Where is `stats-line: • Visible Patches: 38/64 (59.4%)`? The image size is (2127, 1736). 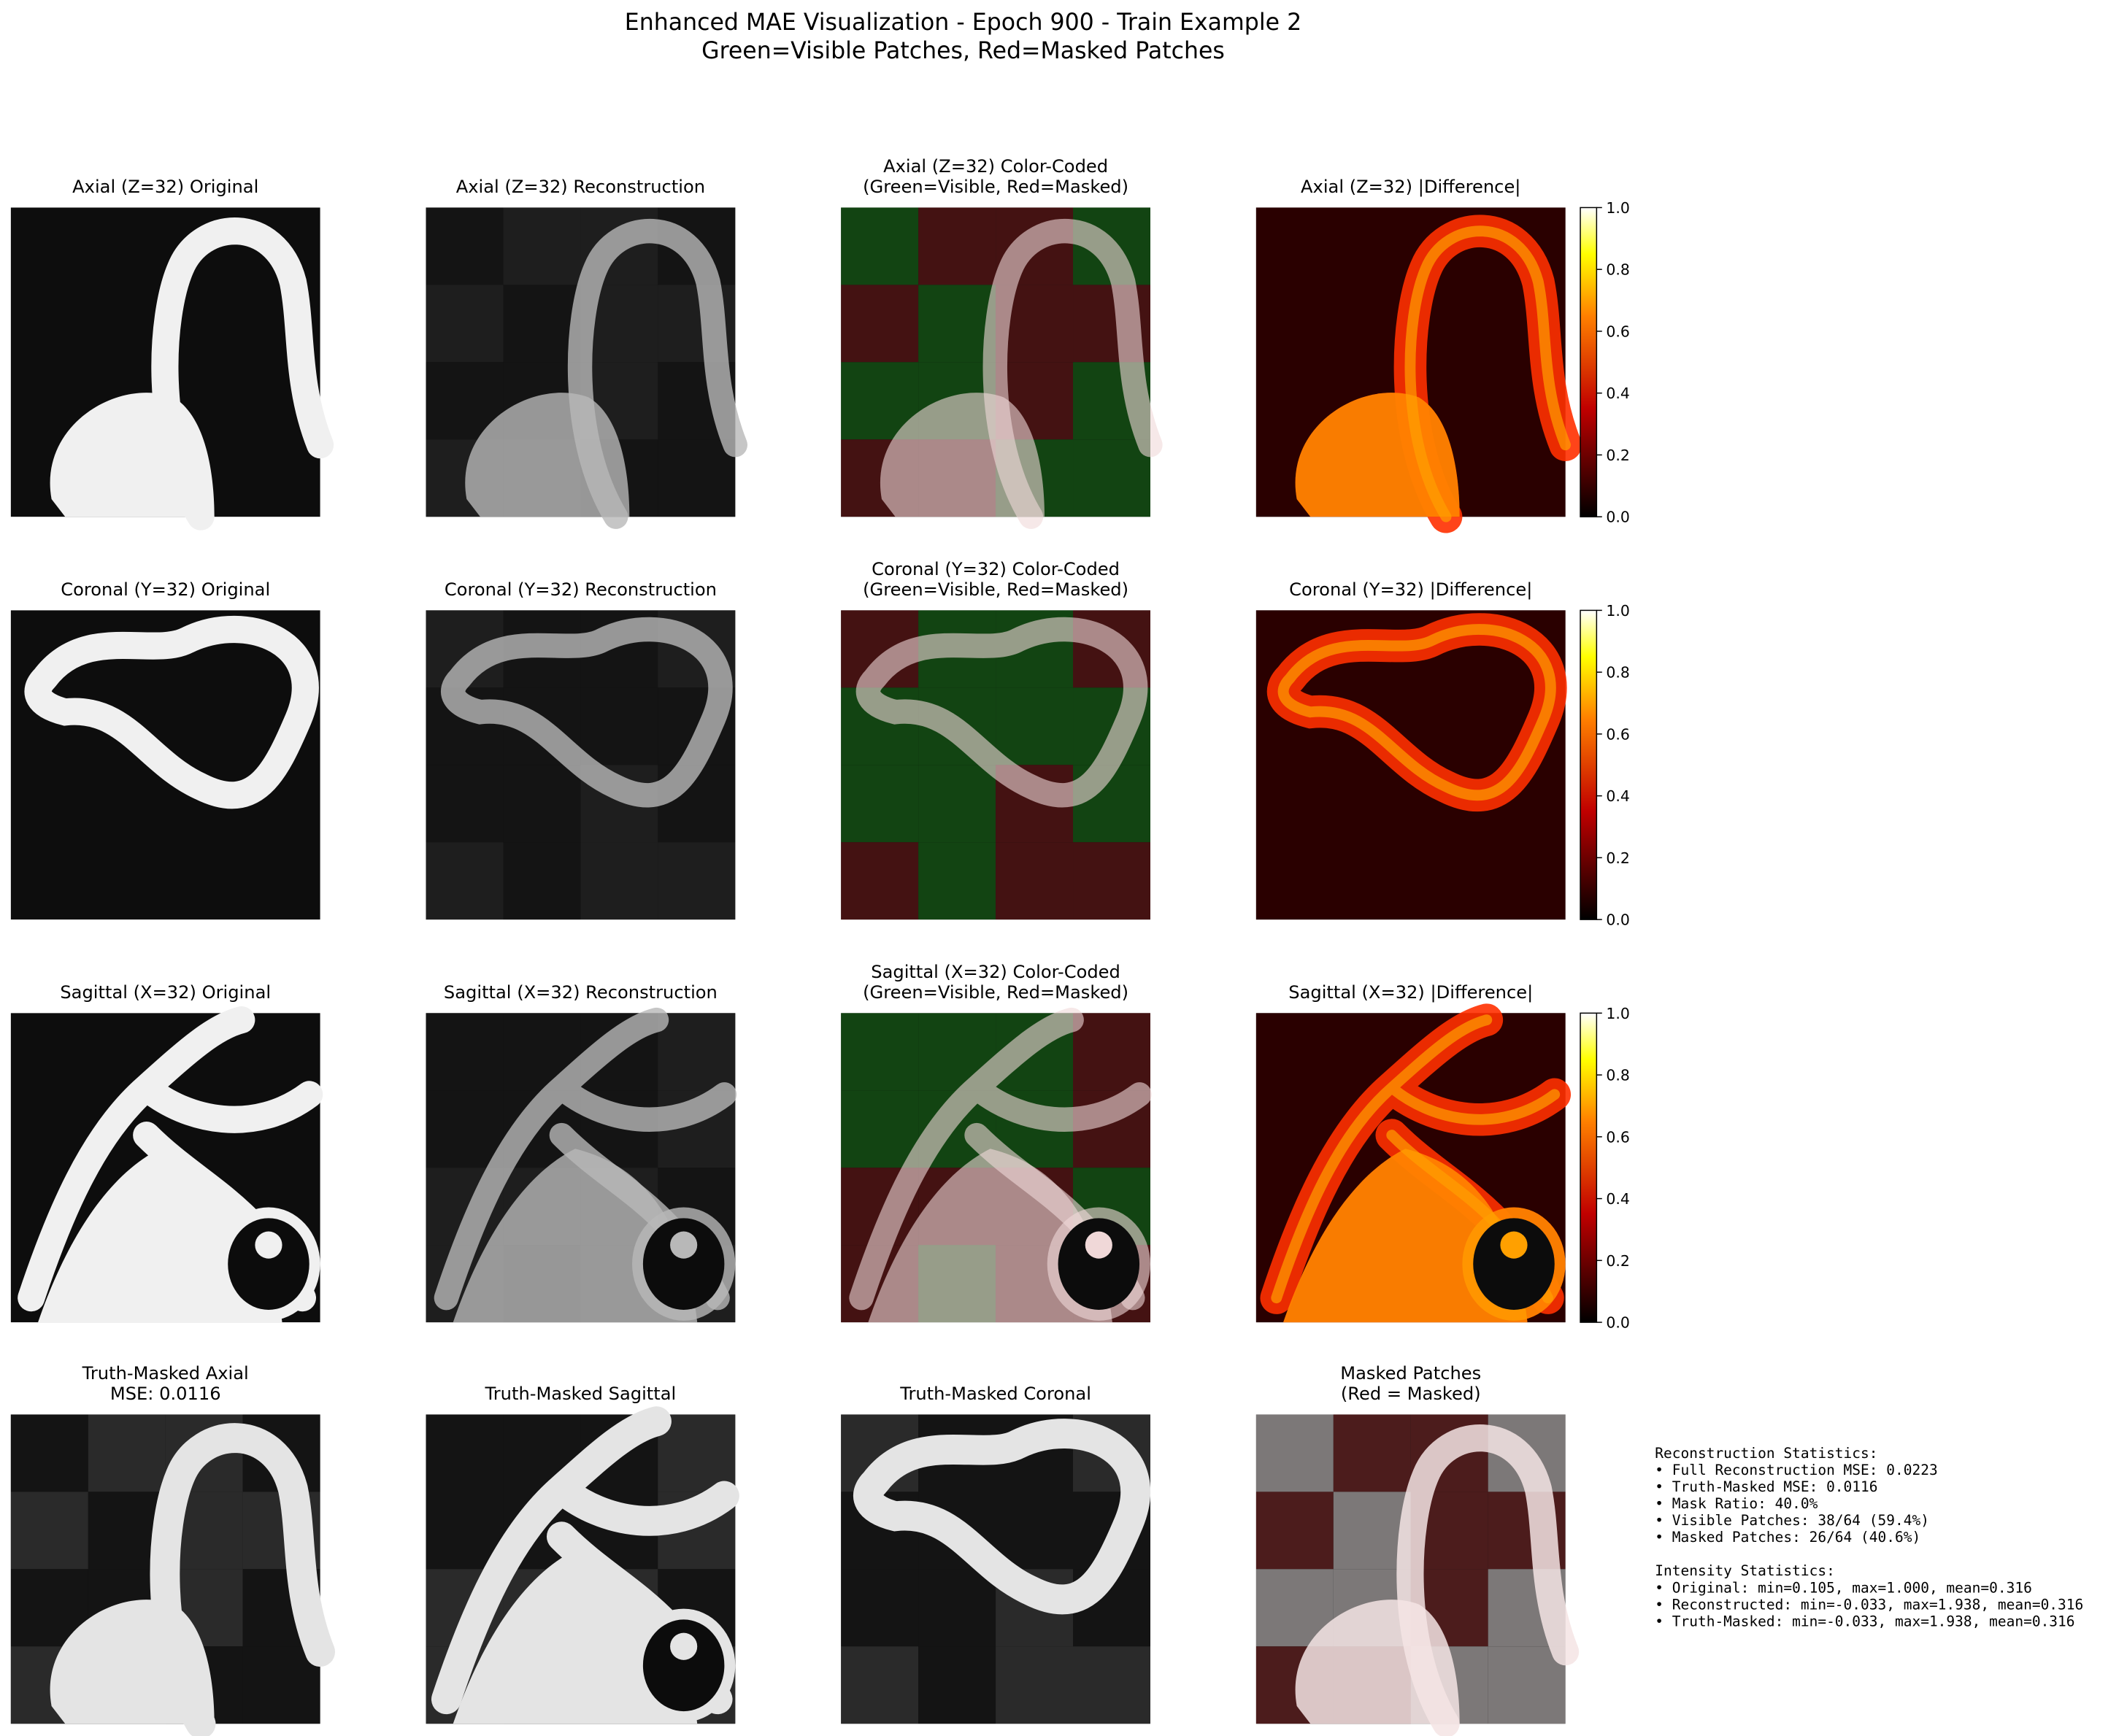 stats-line: • Visible Patches: 38/64 (59.4%) is located at coordinates (1792, 1520).